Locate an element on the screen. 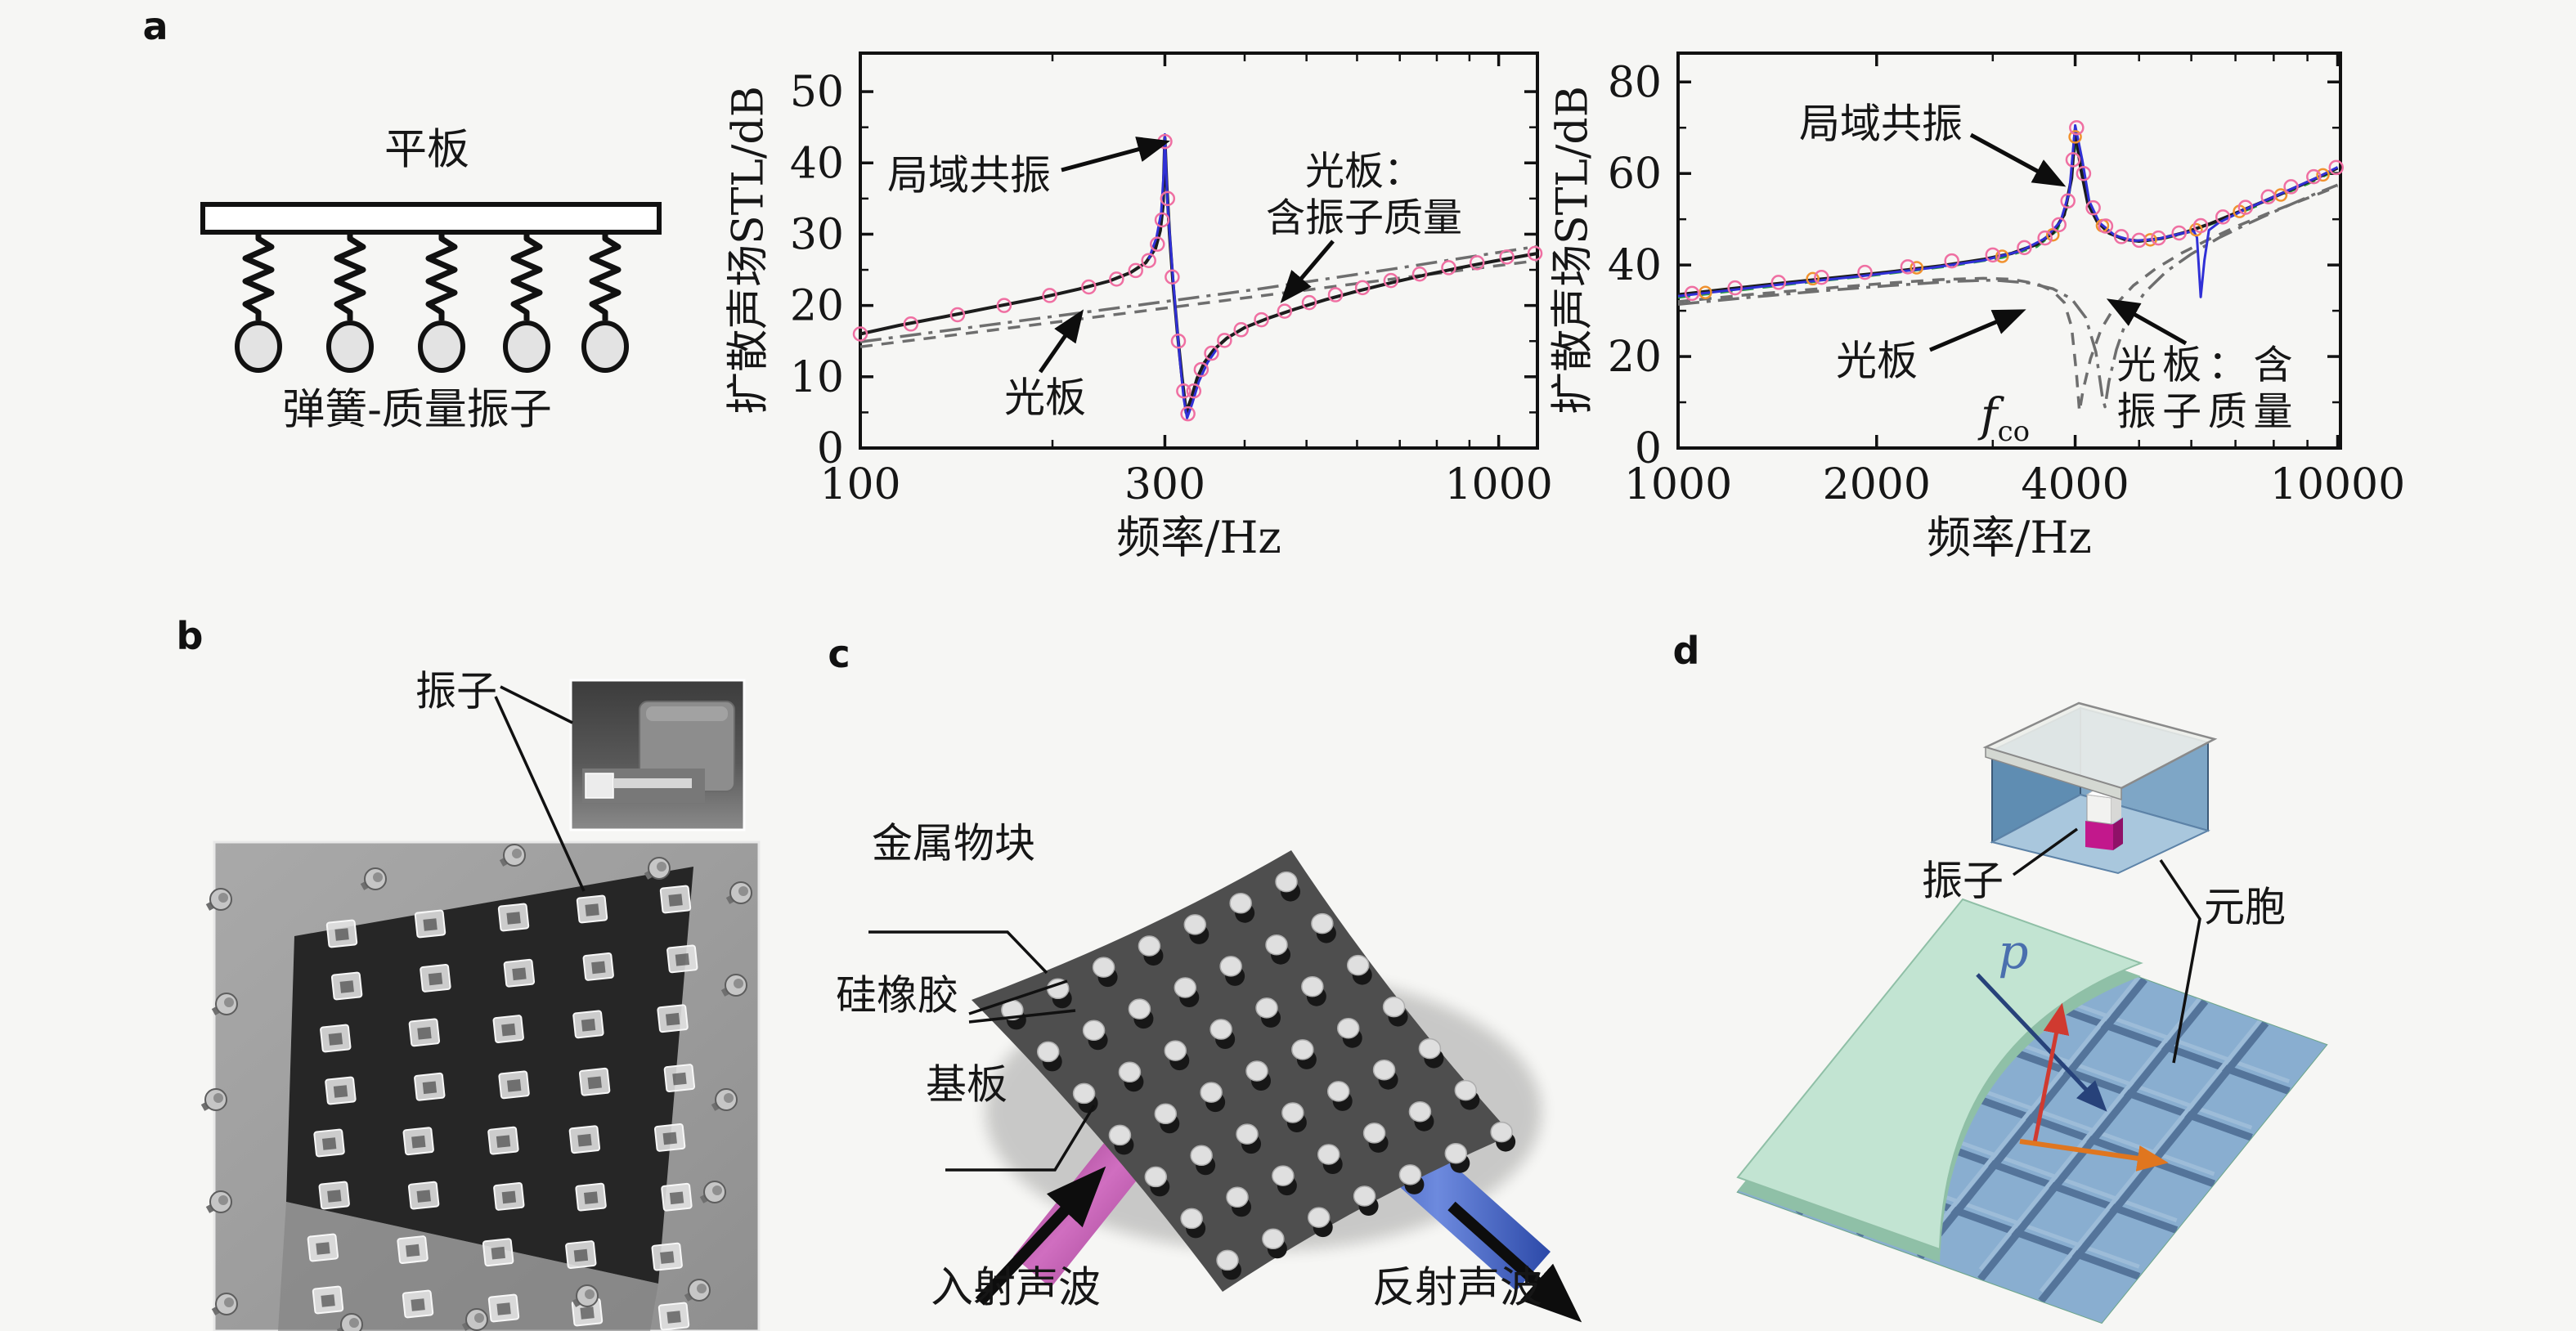 This screenshot has height=1331, width=2576. metal-stud-array is located at coordinates (1258, 1075).